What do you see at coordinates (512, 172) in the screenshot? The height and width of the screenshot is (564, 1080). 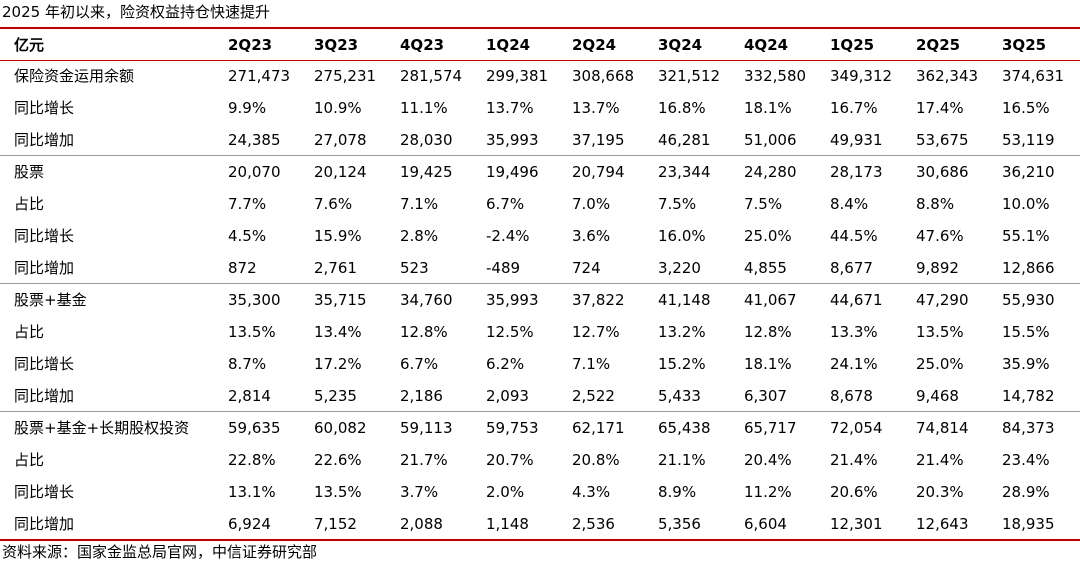 I see `cell-value: 19,496` at bounding box center [512, 172].